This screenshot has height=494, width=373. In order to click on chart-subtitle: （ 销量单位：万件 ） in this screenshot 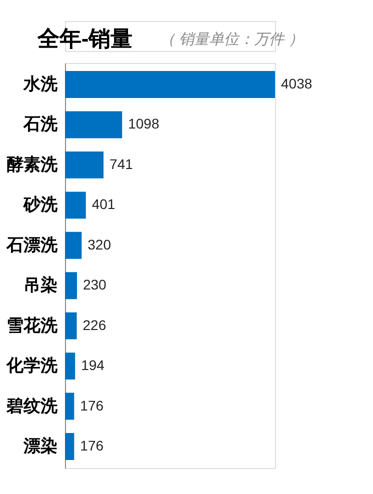, I will do `click(232, 39)`.